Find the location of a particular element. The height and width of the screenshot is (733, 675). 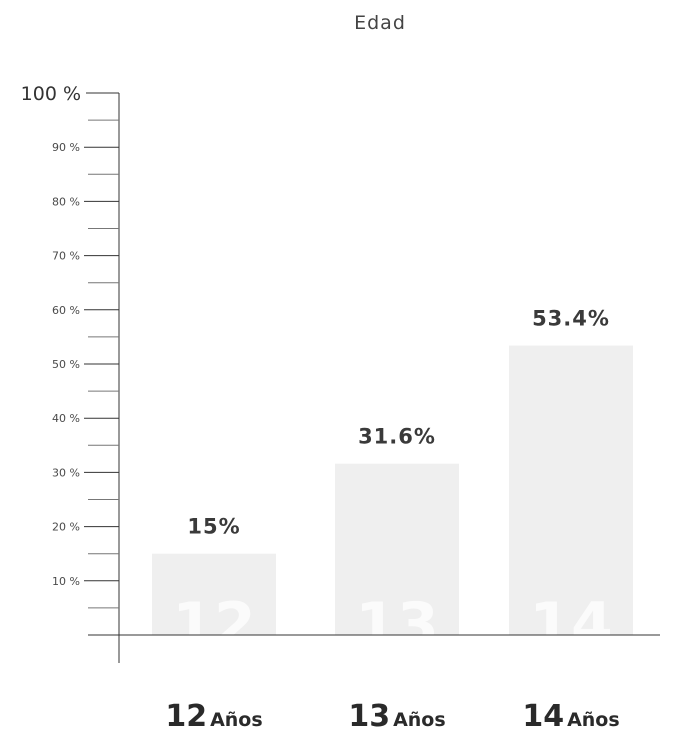

category-number: 13 is located at coordinates (369, 716).